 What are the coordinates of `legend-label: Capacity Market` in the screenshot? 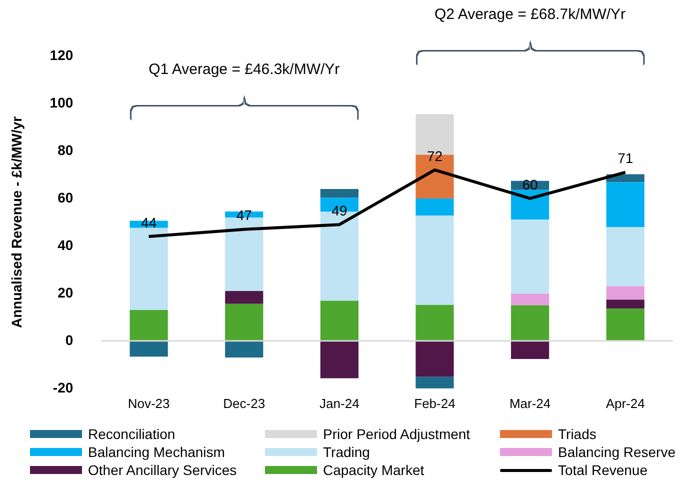 It's located at (373, 470).